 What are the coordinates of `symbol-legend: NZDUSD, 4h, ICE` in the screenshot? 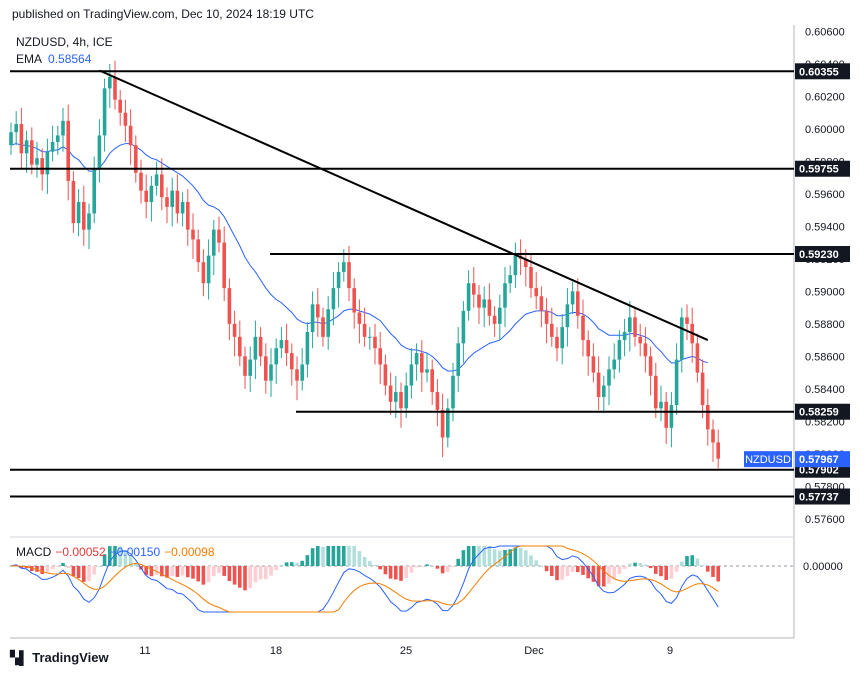 It's located at (64, 42).